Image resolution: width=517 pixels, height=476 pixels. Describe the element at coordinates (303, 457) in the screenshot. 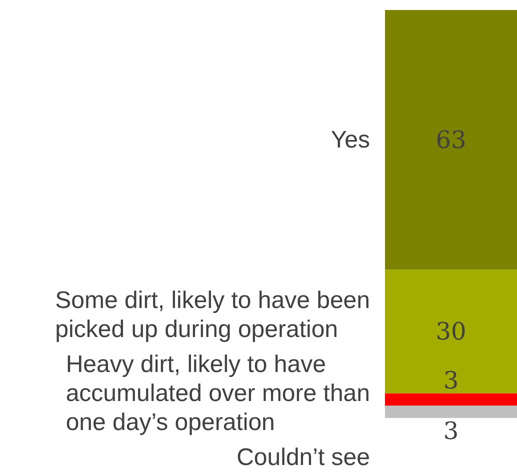

I see `series-label: Couldn’t see` at that location.